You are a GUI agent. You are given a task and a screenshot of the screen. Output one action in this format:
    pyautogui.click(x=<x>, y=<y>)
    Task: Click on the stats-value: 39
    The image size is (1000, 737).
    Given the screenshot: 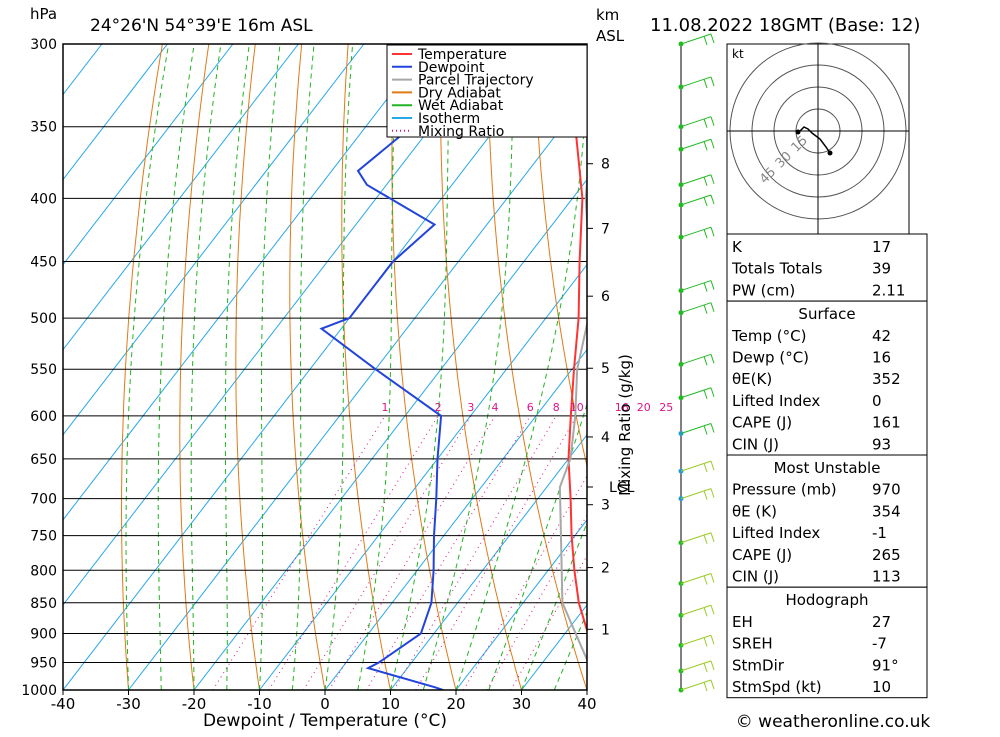 What is the action you would take?
    pyautogui.click(x=881, y=269)
    